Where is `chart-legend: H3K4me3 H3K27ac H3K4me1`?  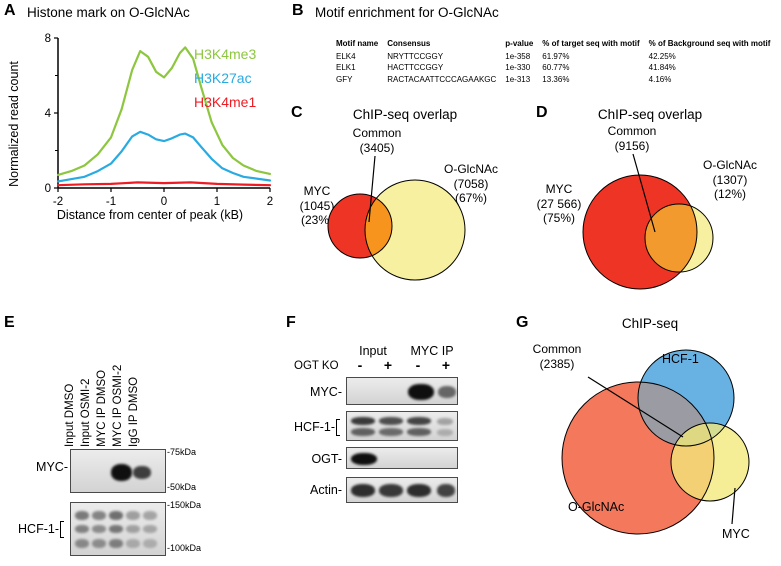 chart-legend: H3K4me3 H3K27ac H3K4me1 is located at coordinates (225, 78).